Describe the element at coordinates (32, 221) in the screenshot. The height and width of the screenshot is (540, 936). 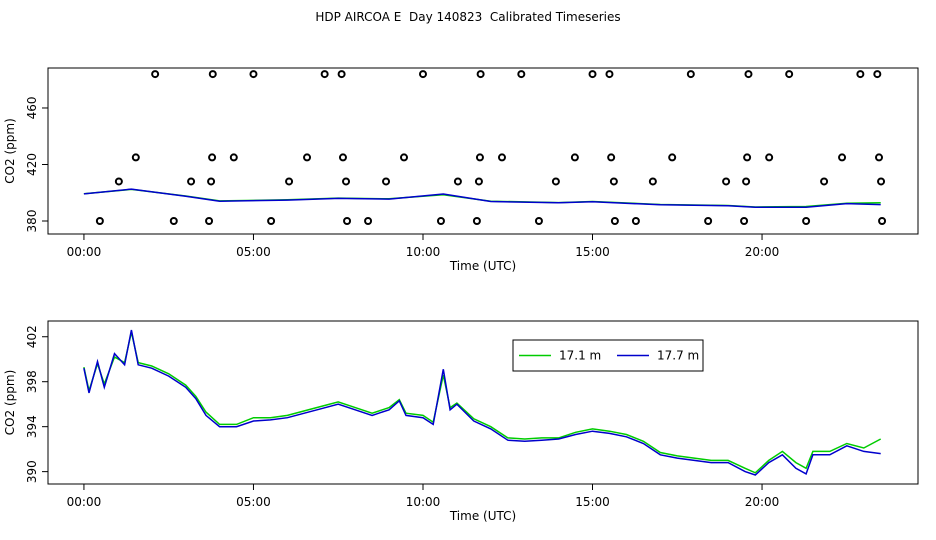
I see `y-tick-label: 380` at that location.